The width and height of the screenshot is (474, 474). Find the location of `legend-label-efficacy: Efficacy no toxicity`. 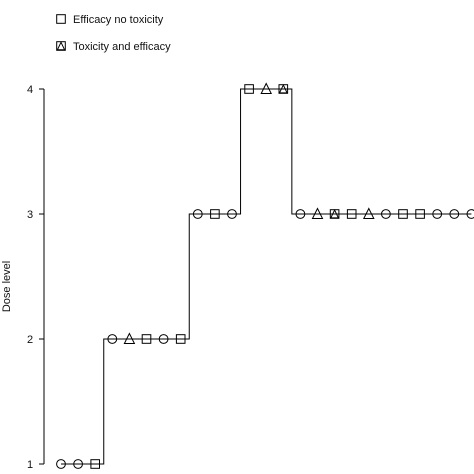

legend-label-efficacy: Efficacy no toxicity is located at coordinates (118, 20).